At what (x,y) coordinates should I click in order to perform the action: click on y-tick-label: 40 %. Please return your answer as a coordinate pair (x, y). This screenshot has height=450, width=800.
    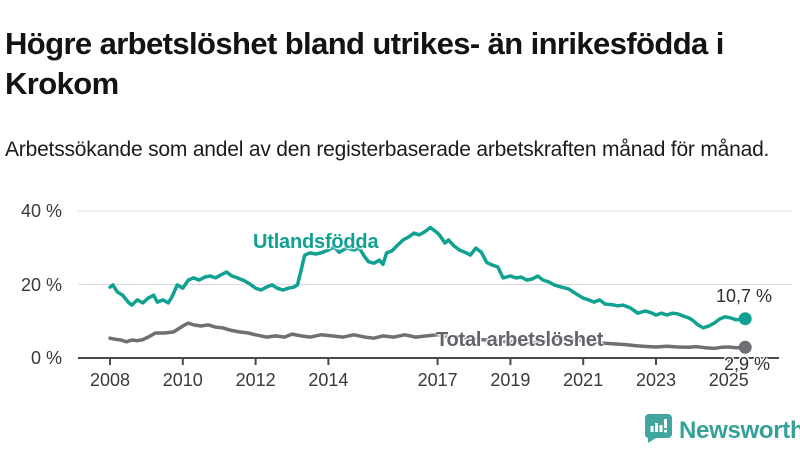
    Looking at the image, I should click on (41, 211).